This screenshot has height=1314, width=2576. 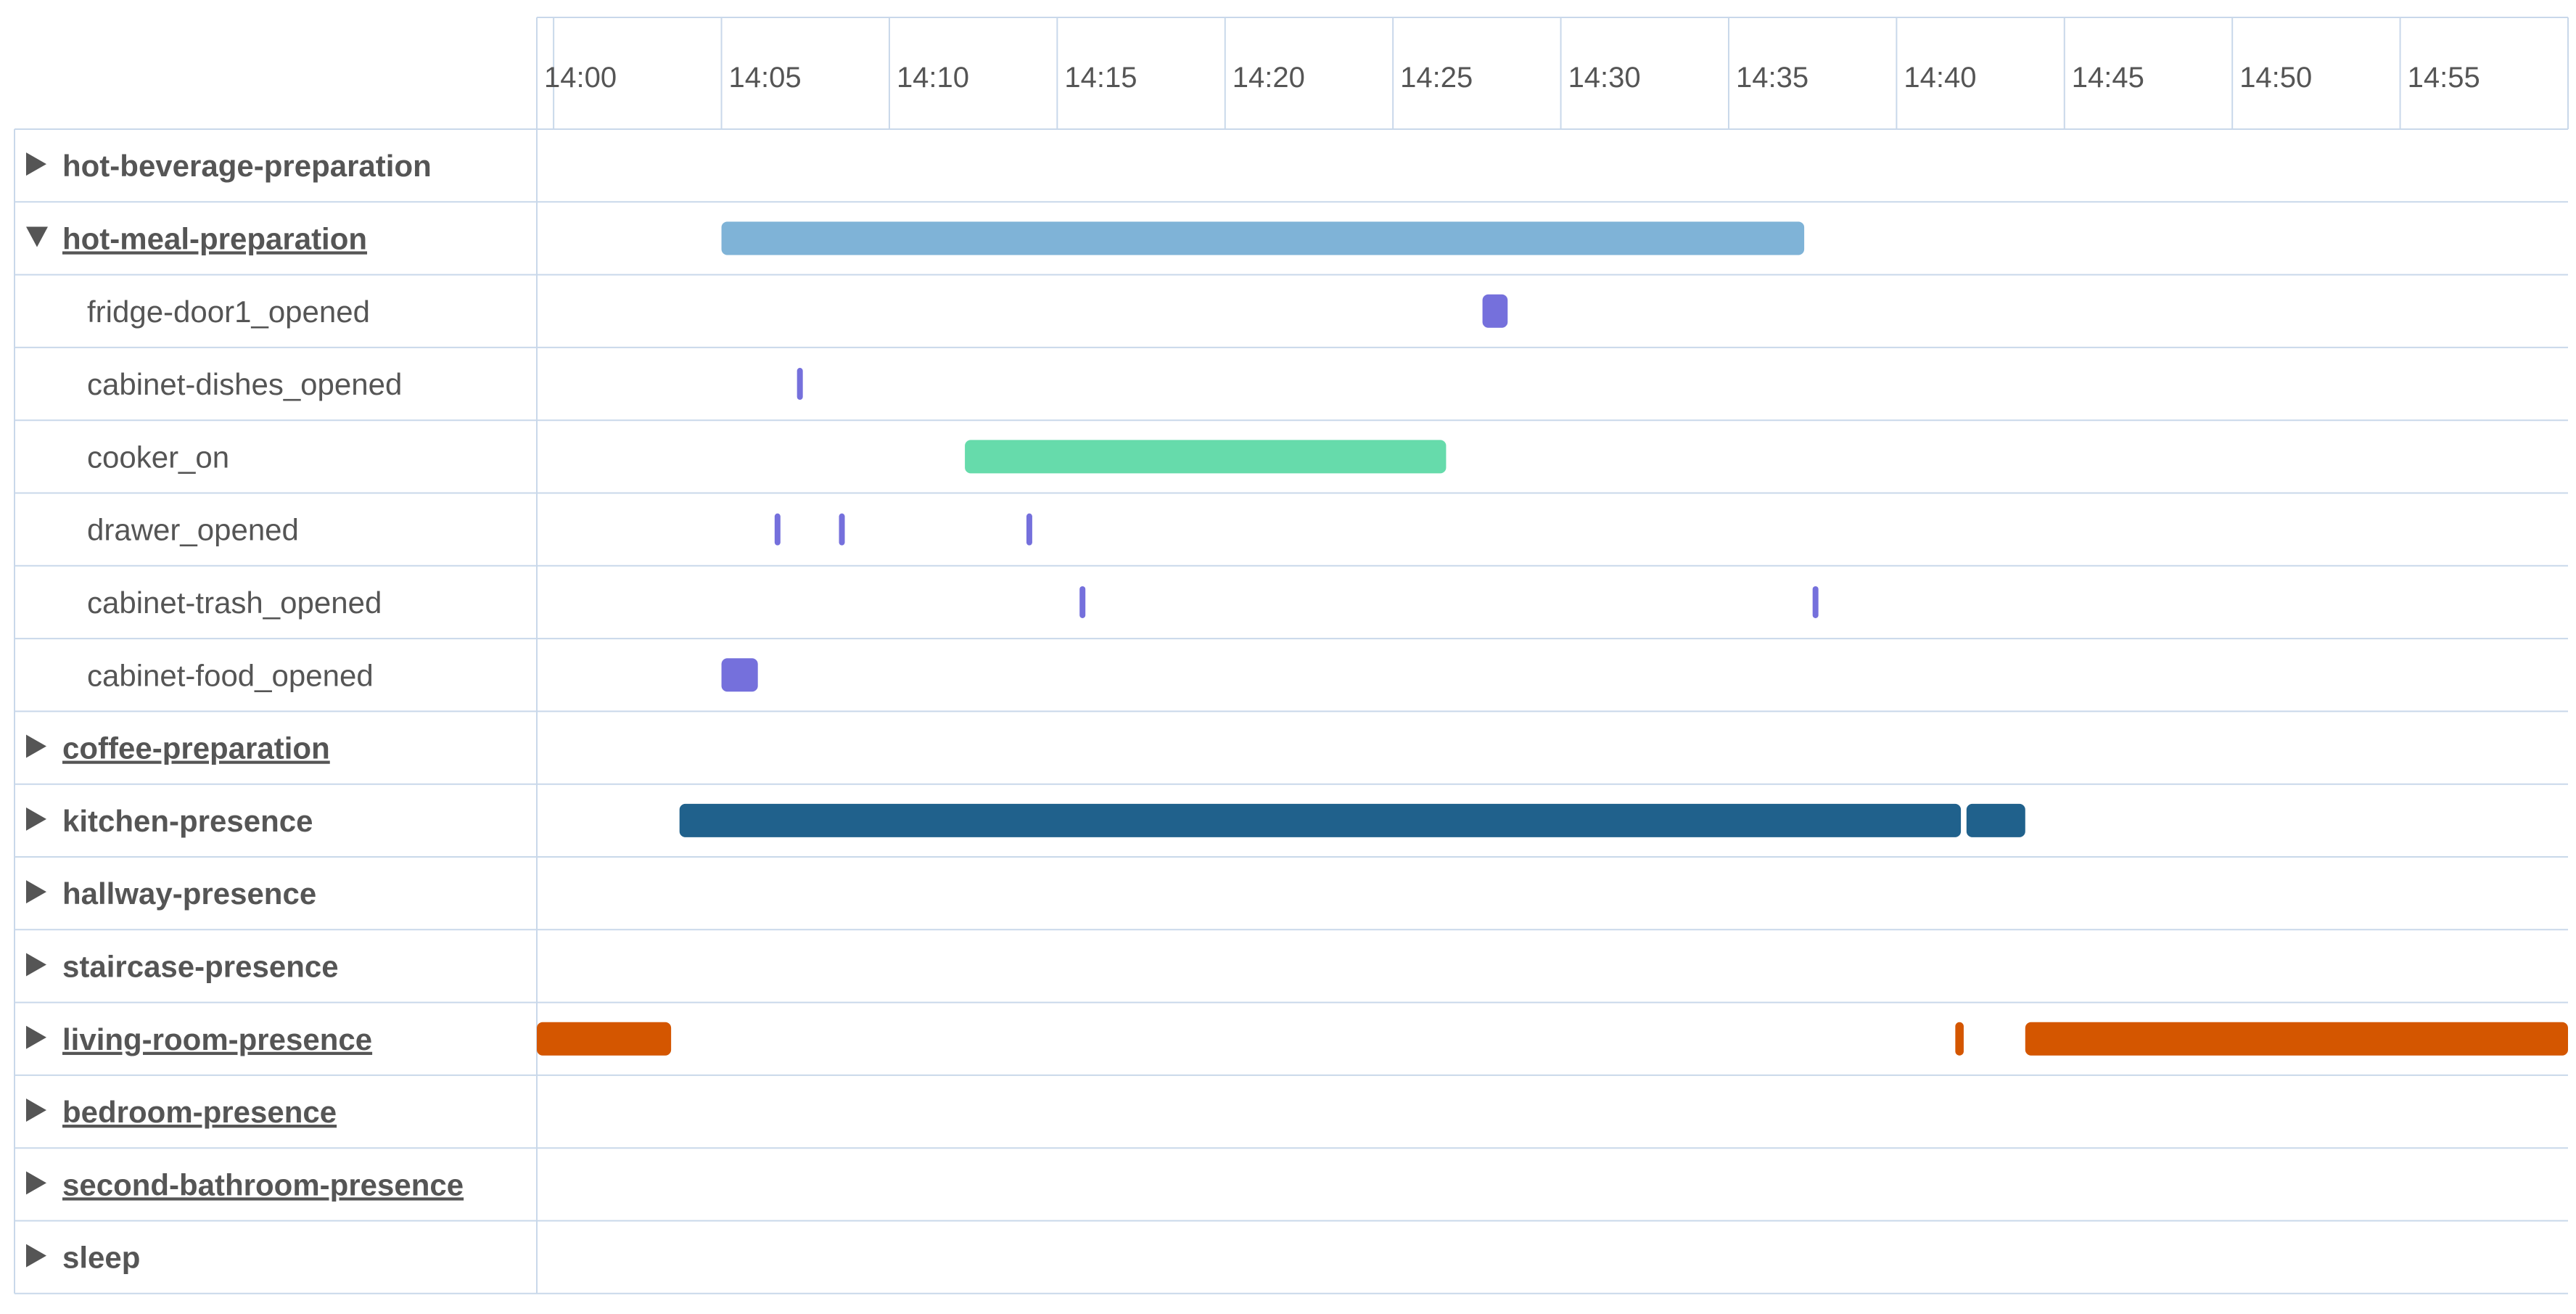 I want to click on x-tick-label: 14:45, so click(x=2108, y=78).